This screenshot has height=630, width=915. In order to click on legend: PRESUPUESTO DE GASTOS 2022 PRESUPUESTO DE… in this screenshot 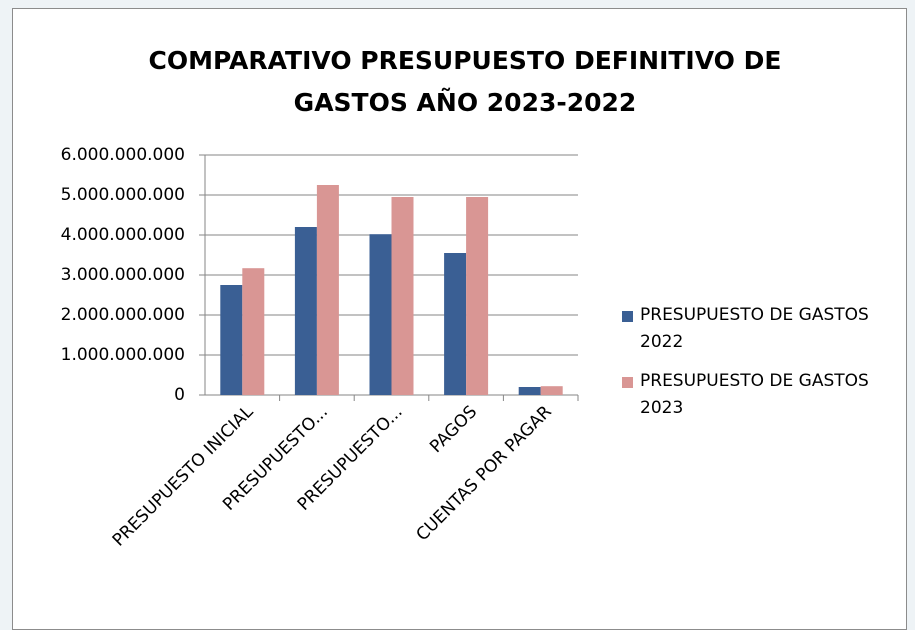, I will do `click(762, 368)`.